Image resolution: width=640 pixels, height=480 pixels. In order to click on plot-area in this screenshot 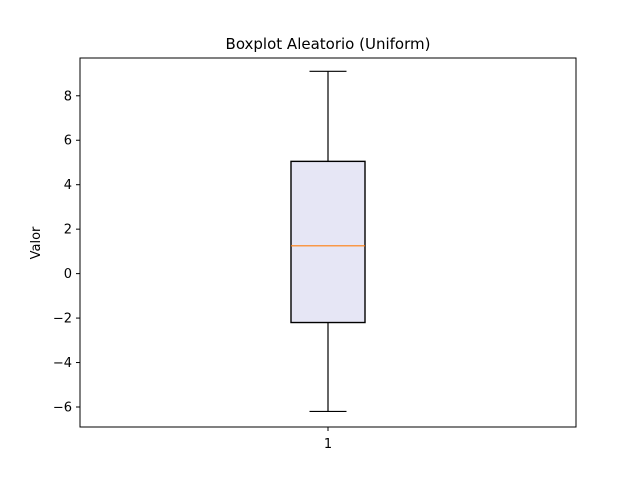, I will do `click(328, 241)`.